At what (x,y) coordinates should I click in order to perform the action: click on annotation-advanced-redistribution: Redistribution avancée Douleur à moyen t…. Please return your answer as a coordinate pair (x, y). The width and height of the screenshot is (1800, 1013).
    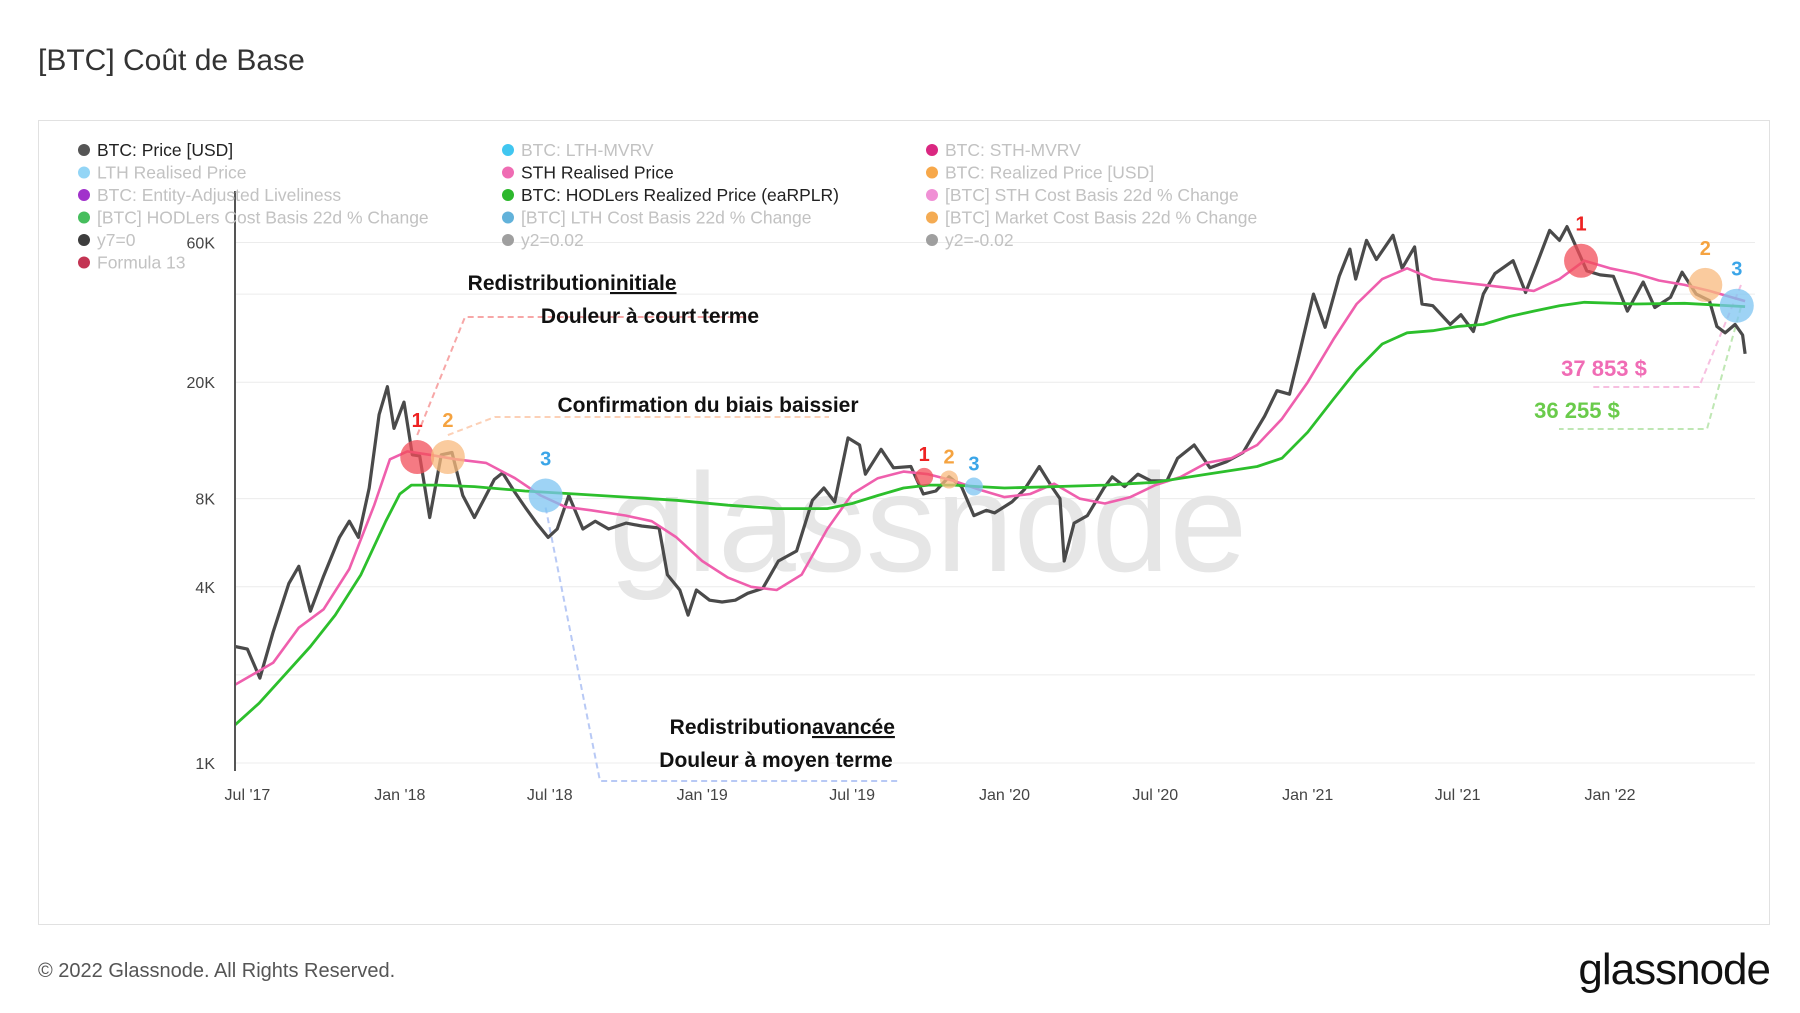
    Looking at the image, I should click on (777, 744).